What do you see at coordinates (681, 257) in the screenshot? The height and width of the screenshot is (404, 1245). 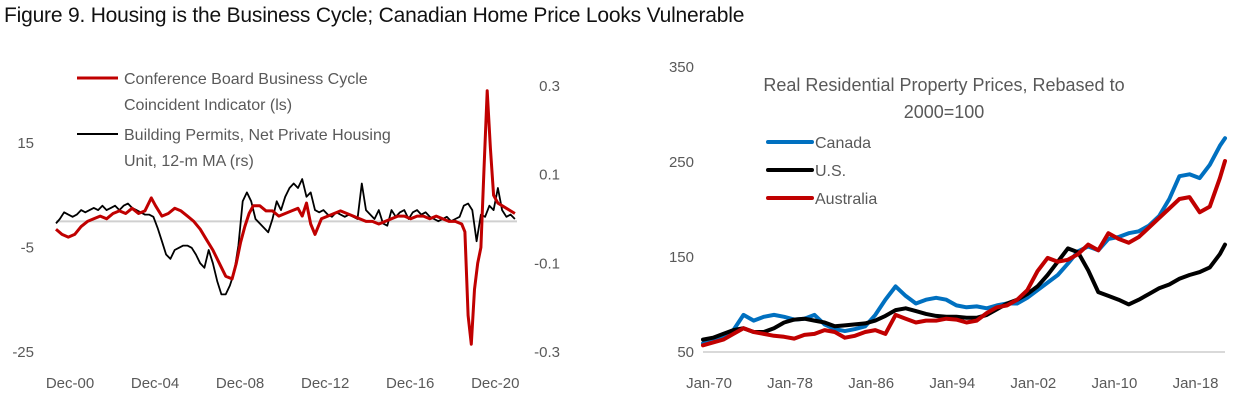 I see `y-tick-label: 150` at bounding box center [681, 257].